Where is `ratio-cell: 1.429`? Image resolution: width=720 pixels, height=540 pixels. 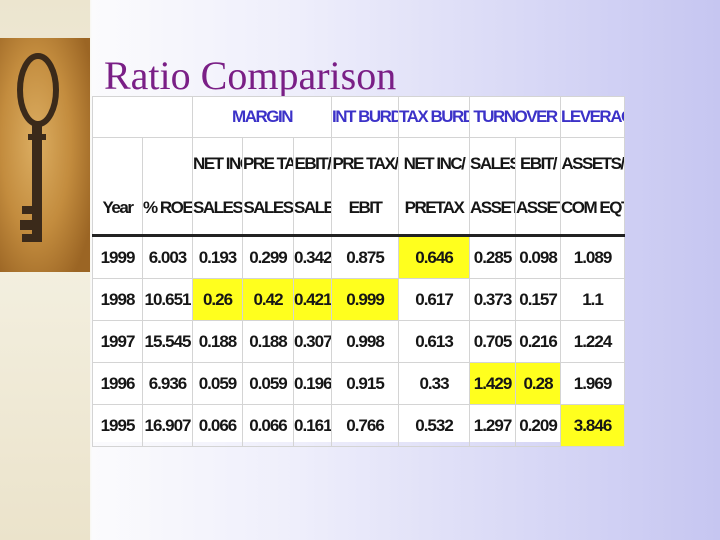
ratio-cell: 1.429 is located at coordinates (493, 383).